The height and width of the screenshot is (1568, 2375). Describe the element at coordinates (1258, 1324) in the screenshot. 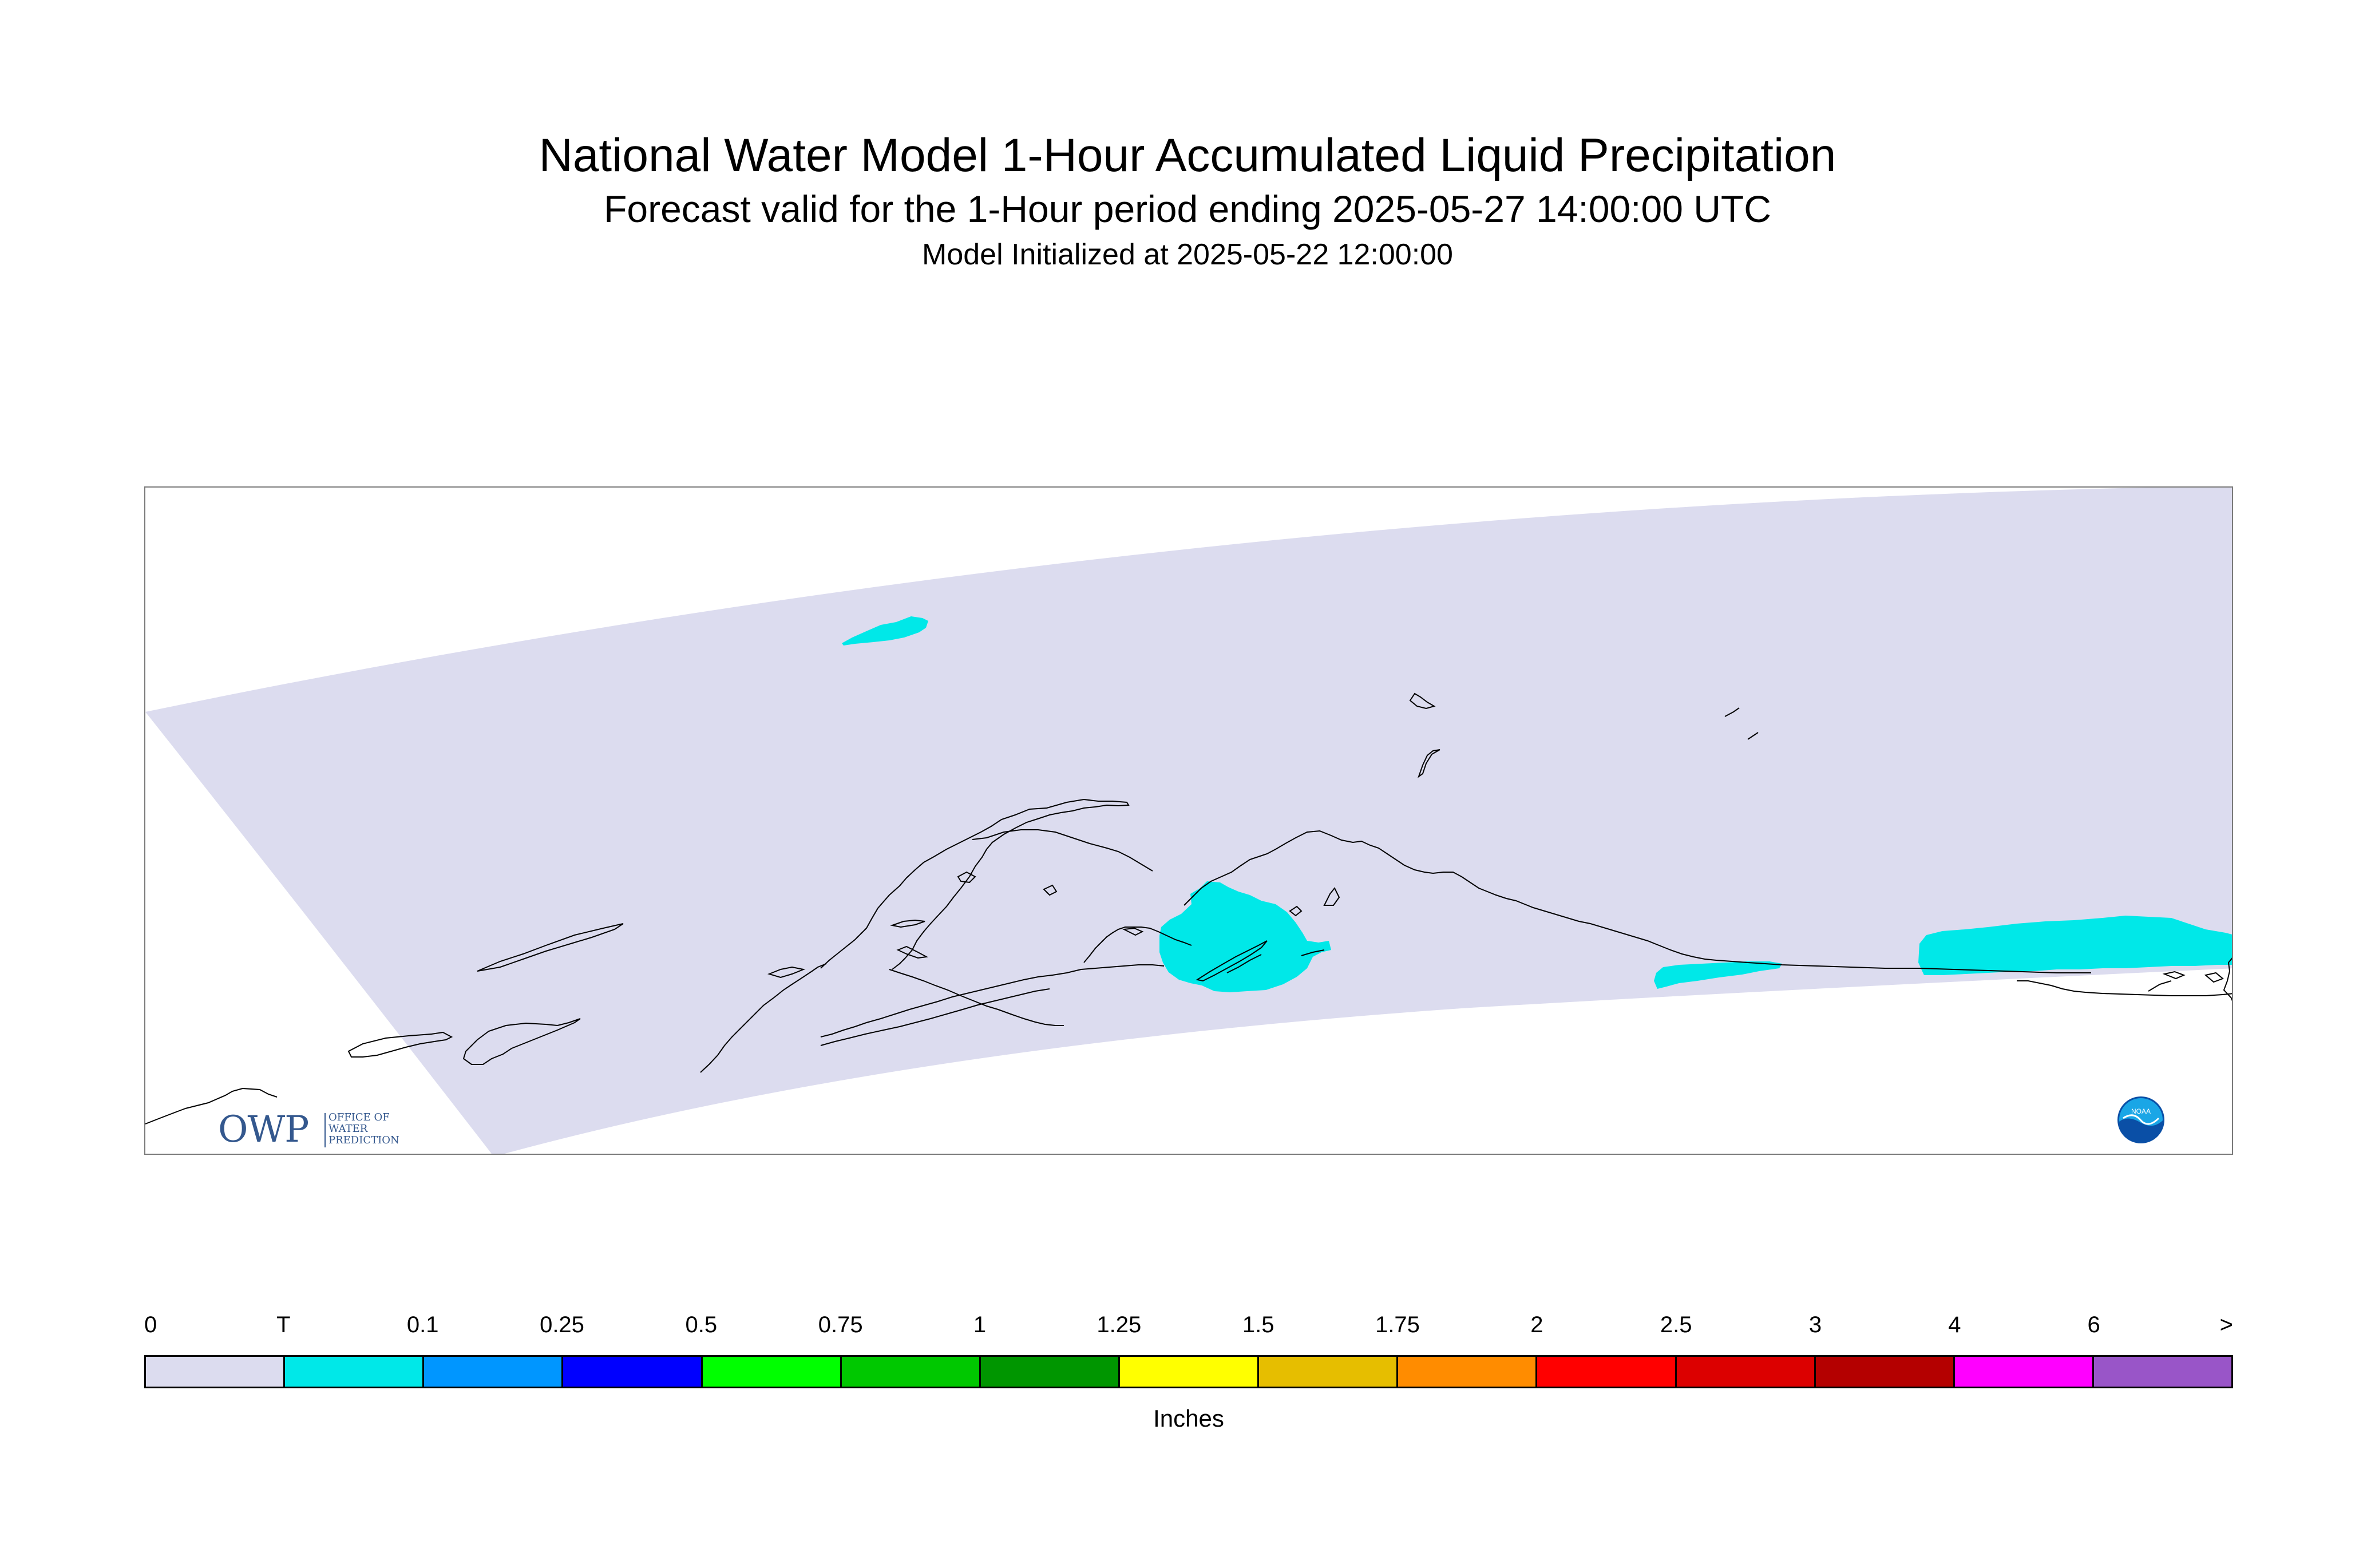

I see `colorbar-tick-label: 1.5` at that location.